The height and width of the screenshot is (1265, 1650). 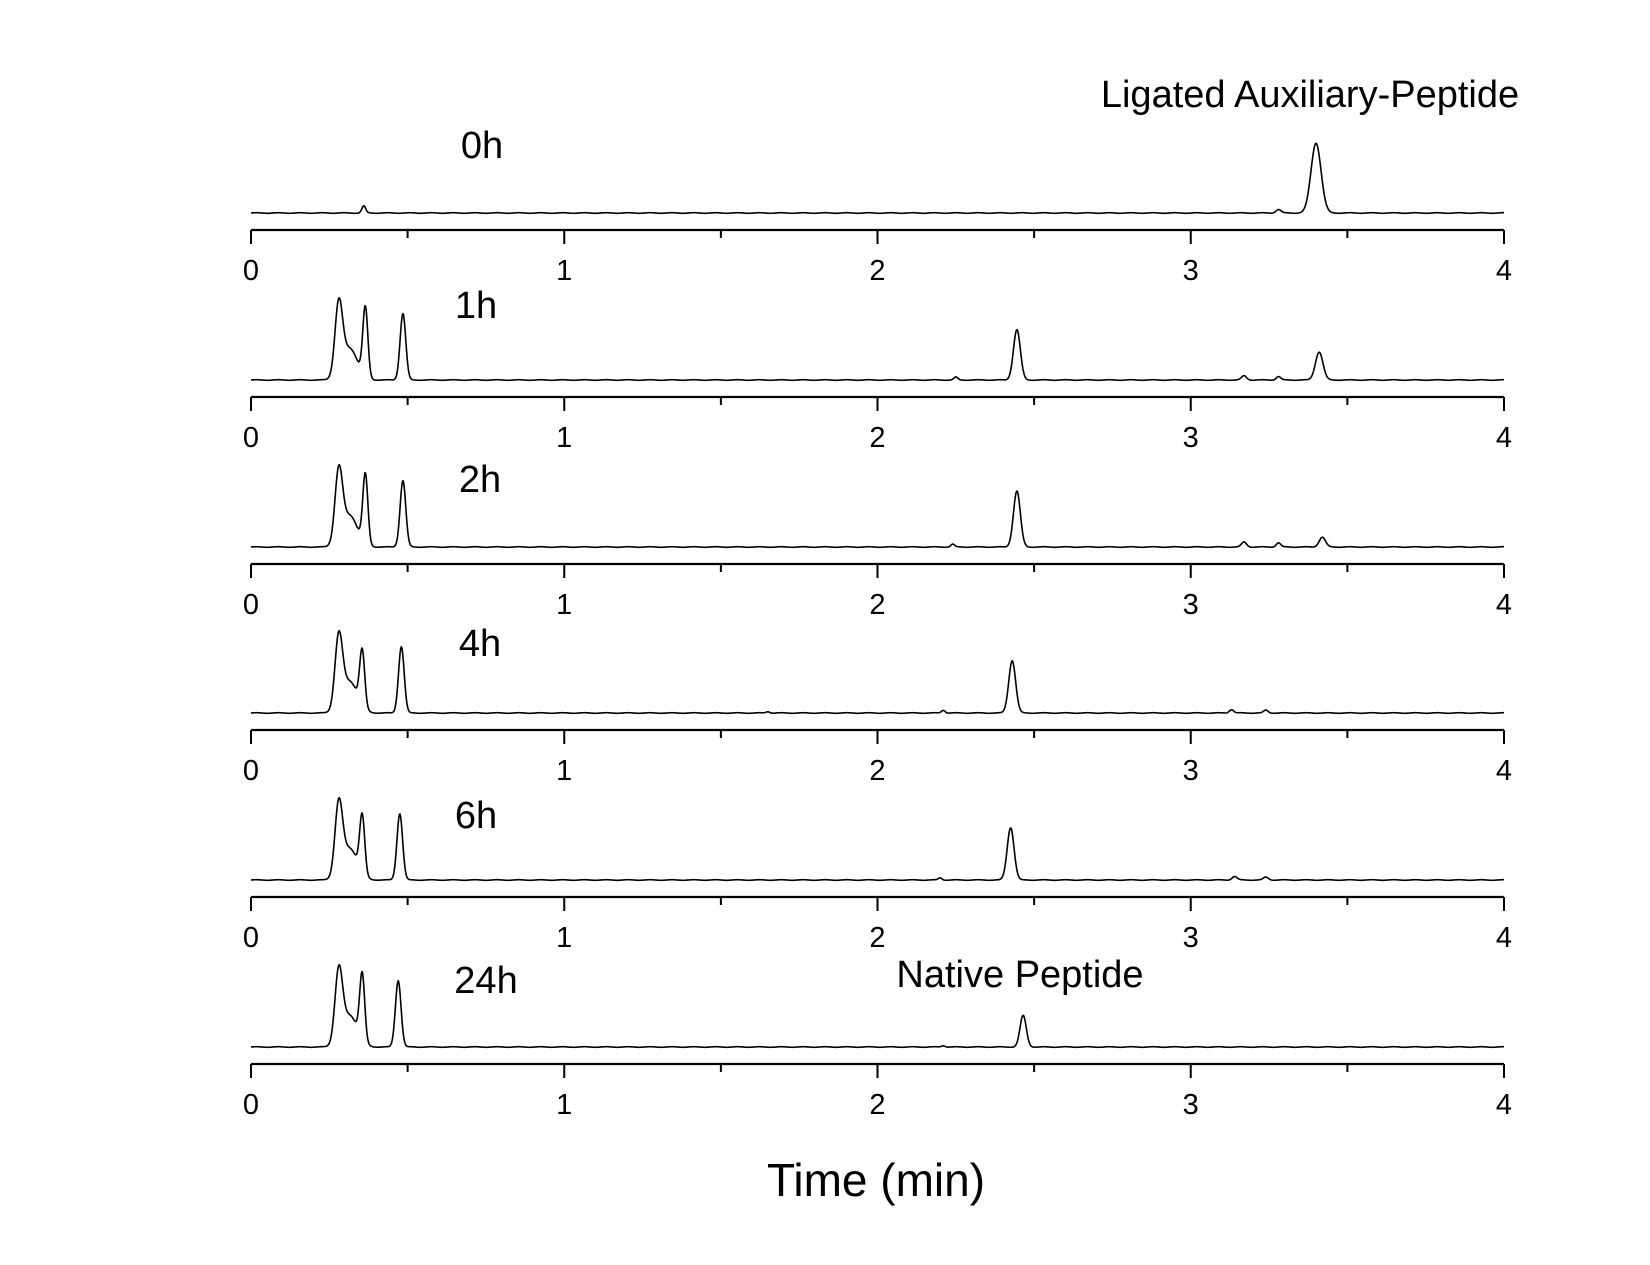 What do you see at coordinates (877, 1006) in the screenshot?
I see `trace-24h` at bounding box center [877, 1006].